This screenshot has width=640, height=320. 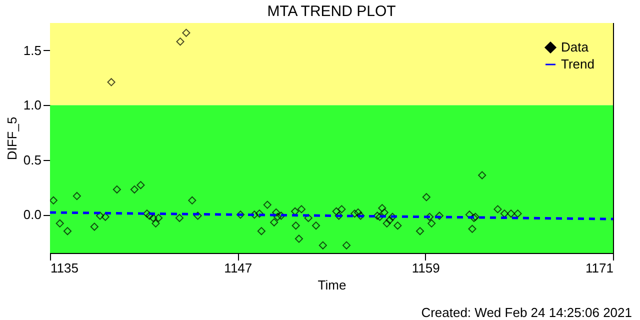 I want to click on legend-label: Data, so click(x=575, y=47).